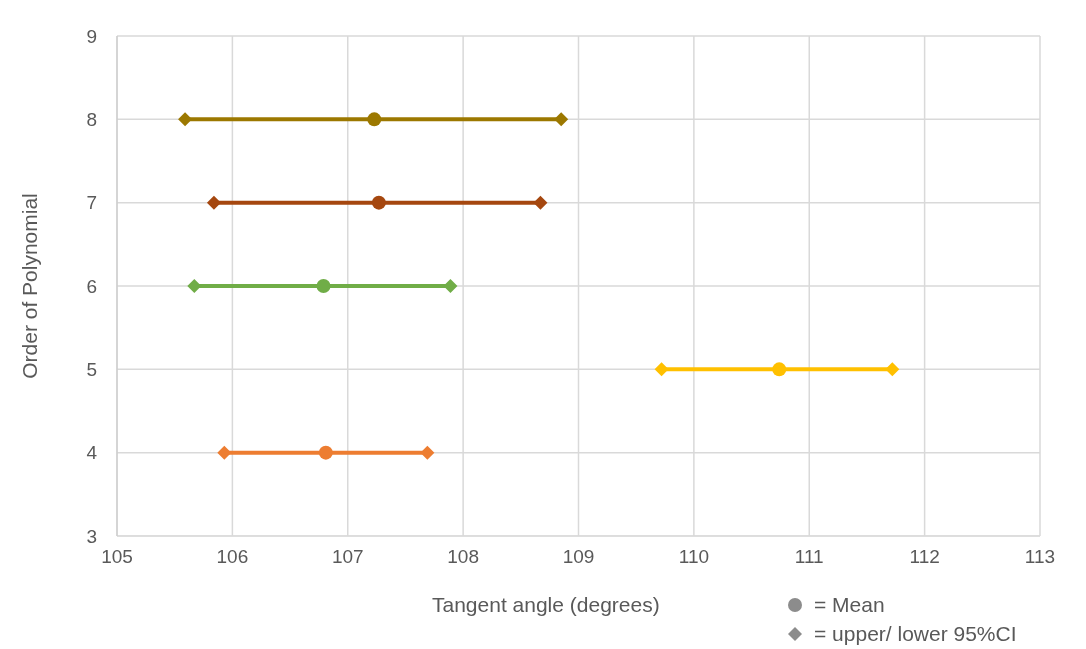 This screenshot has height=649, width=1086. I want to click on x-tick-label: 109, so click(578, 557).